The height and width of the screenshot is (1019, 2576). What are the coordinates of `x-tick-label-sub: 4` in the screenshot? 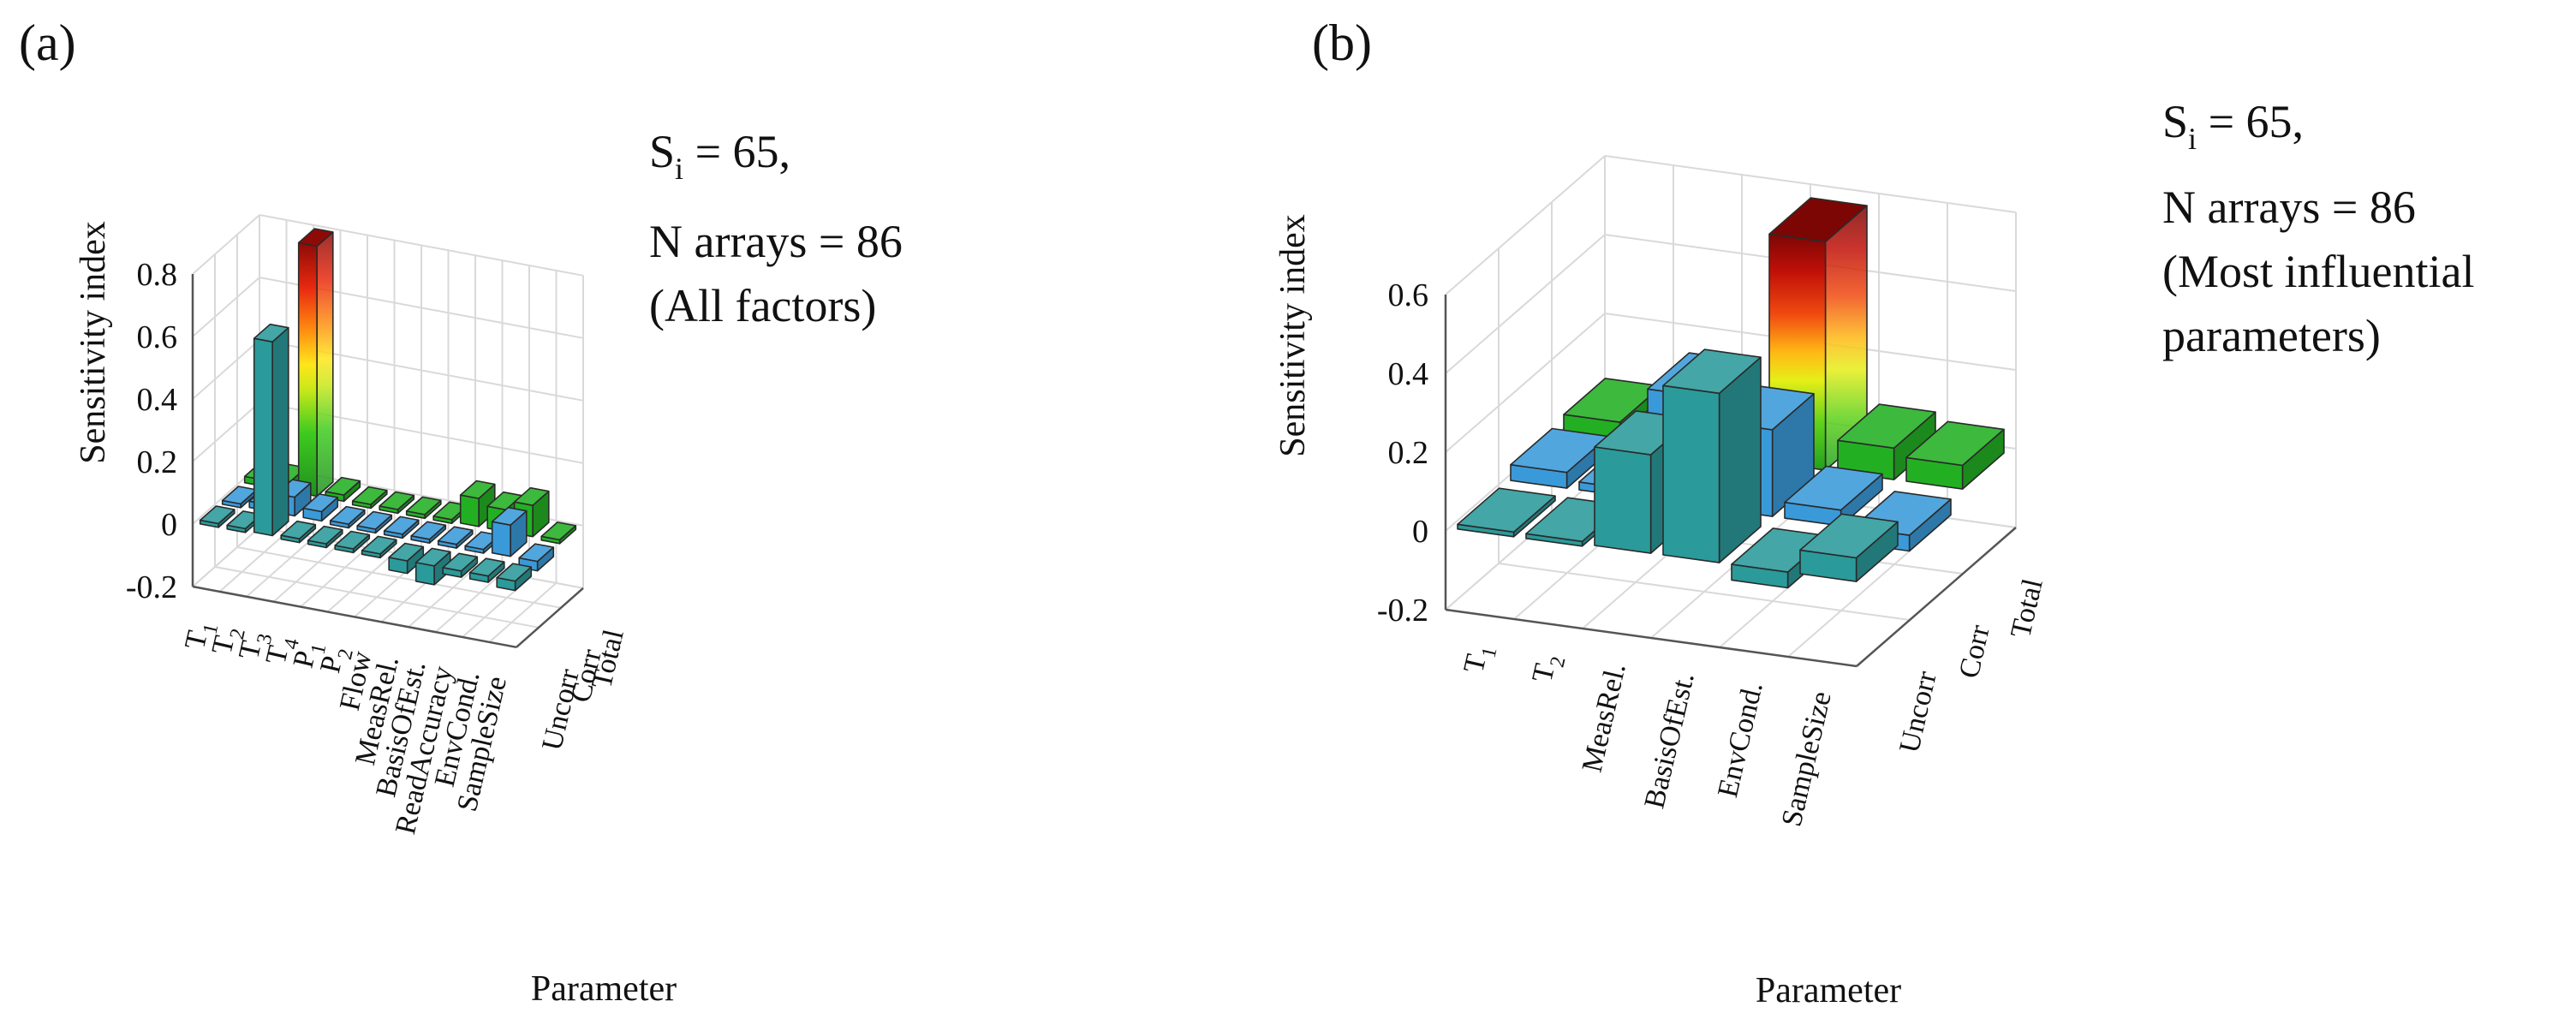 It's located at (292, 644).